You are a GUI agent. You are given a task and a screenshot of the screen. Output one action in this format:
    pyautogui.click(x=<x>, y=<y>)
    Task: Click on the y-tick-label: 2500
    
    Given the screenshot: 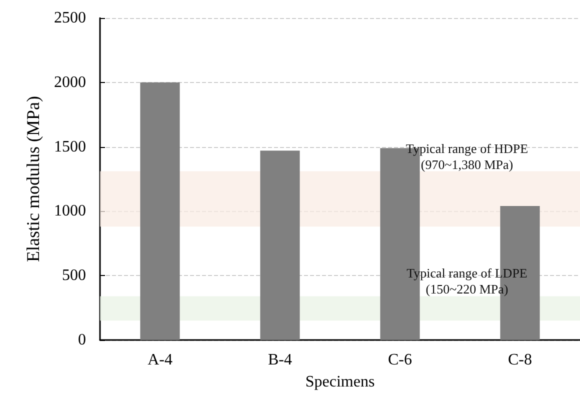 What is the action you would take?
    pyautogui.click(x=70, y=18)
    